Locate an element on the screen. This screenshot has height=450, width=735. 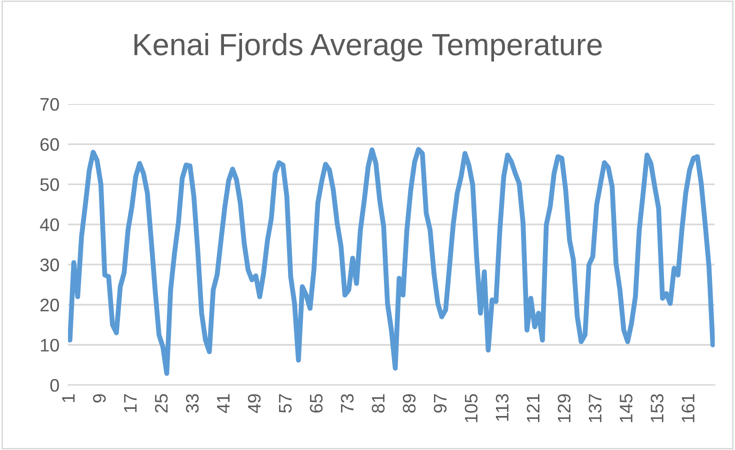
x-tick-label: 129 is located at coordinates (564, 408).